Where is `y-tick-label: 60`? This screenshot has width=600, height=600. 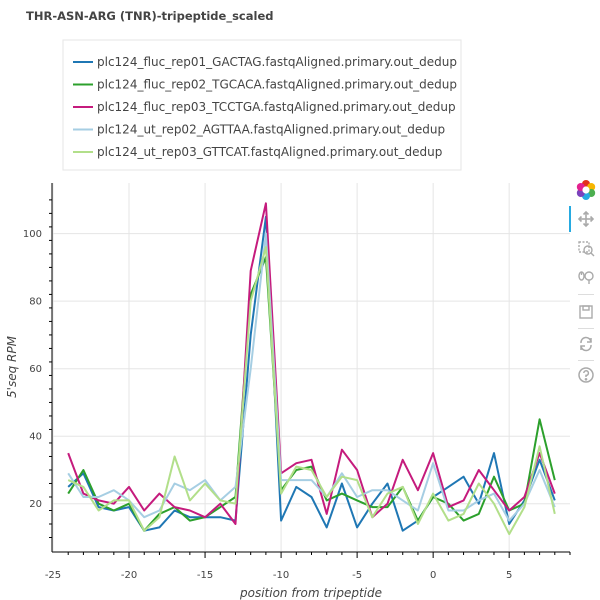 y-tick-label: 60 is located at coordinates (35, 369).